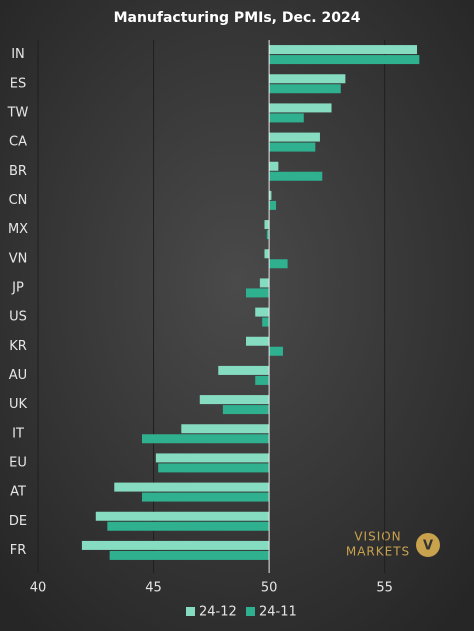 Image resolution: width=474 pixels, height=631 pixels. Describe the element at coordinates (18, 142) in the screenshot. I see `y-tick-label: CA` at that location.